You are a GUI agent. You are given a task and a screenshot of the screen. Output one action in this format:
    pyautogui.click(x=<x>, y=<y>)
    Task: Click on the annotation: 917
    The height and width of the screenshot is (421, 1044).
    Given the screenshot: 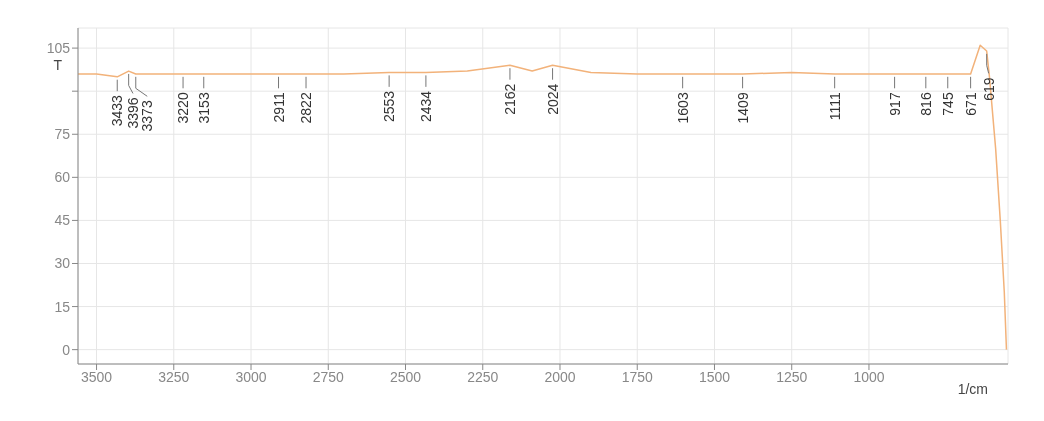 What is the action you would take?
    pyautogui.click(x=894, y=104)
    